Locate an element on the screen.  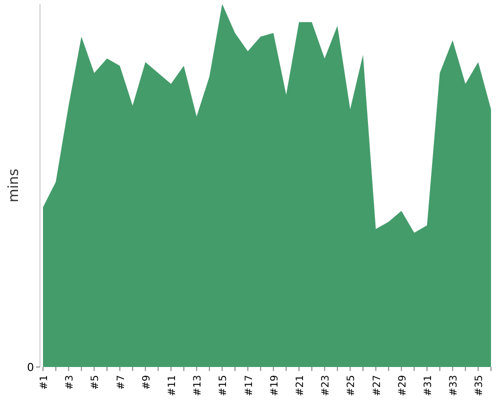
x-tick-label: #9 is located at coordinates (146, 382).